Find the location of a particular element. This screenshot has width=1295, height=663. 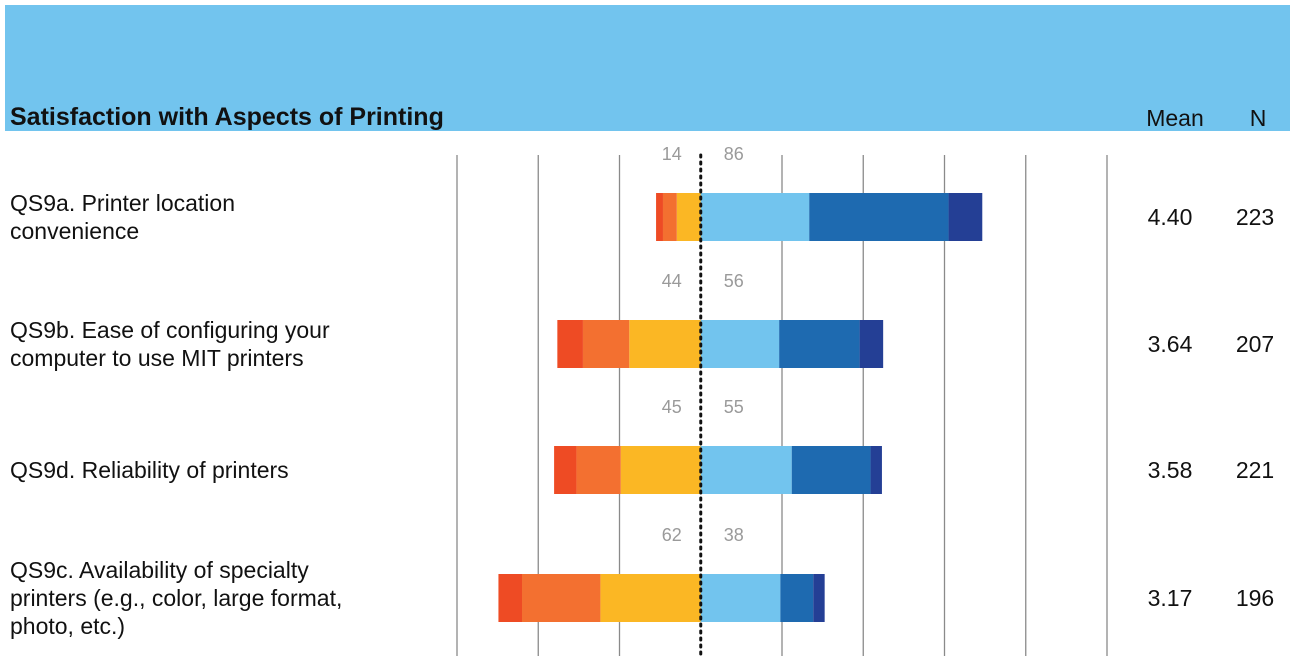

chart-title: Satisfaction with Aspects of Printing is located at coordinates (227, 117).